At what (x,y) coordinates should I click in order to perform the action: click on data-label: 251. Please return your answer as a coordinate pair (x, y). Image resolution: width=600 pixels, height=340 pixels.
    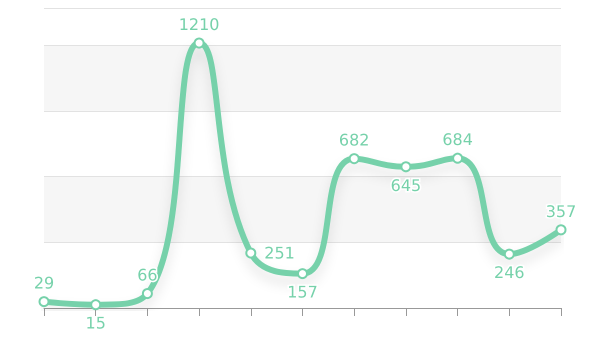
    Looking at the image, I should click on (279, 253).